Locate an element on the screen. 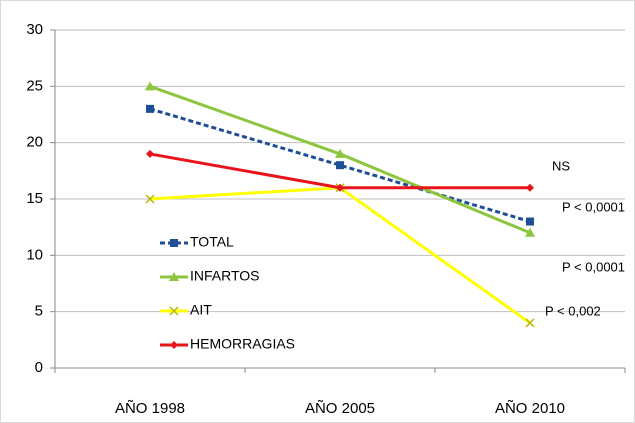  x-tick-label: AÑO 2010 is located at coordinates (530, 408).